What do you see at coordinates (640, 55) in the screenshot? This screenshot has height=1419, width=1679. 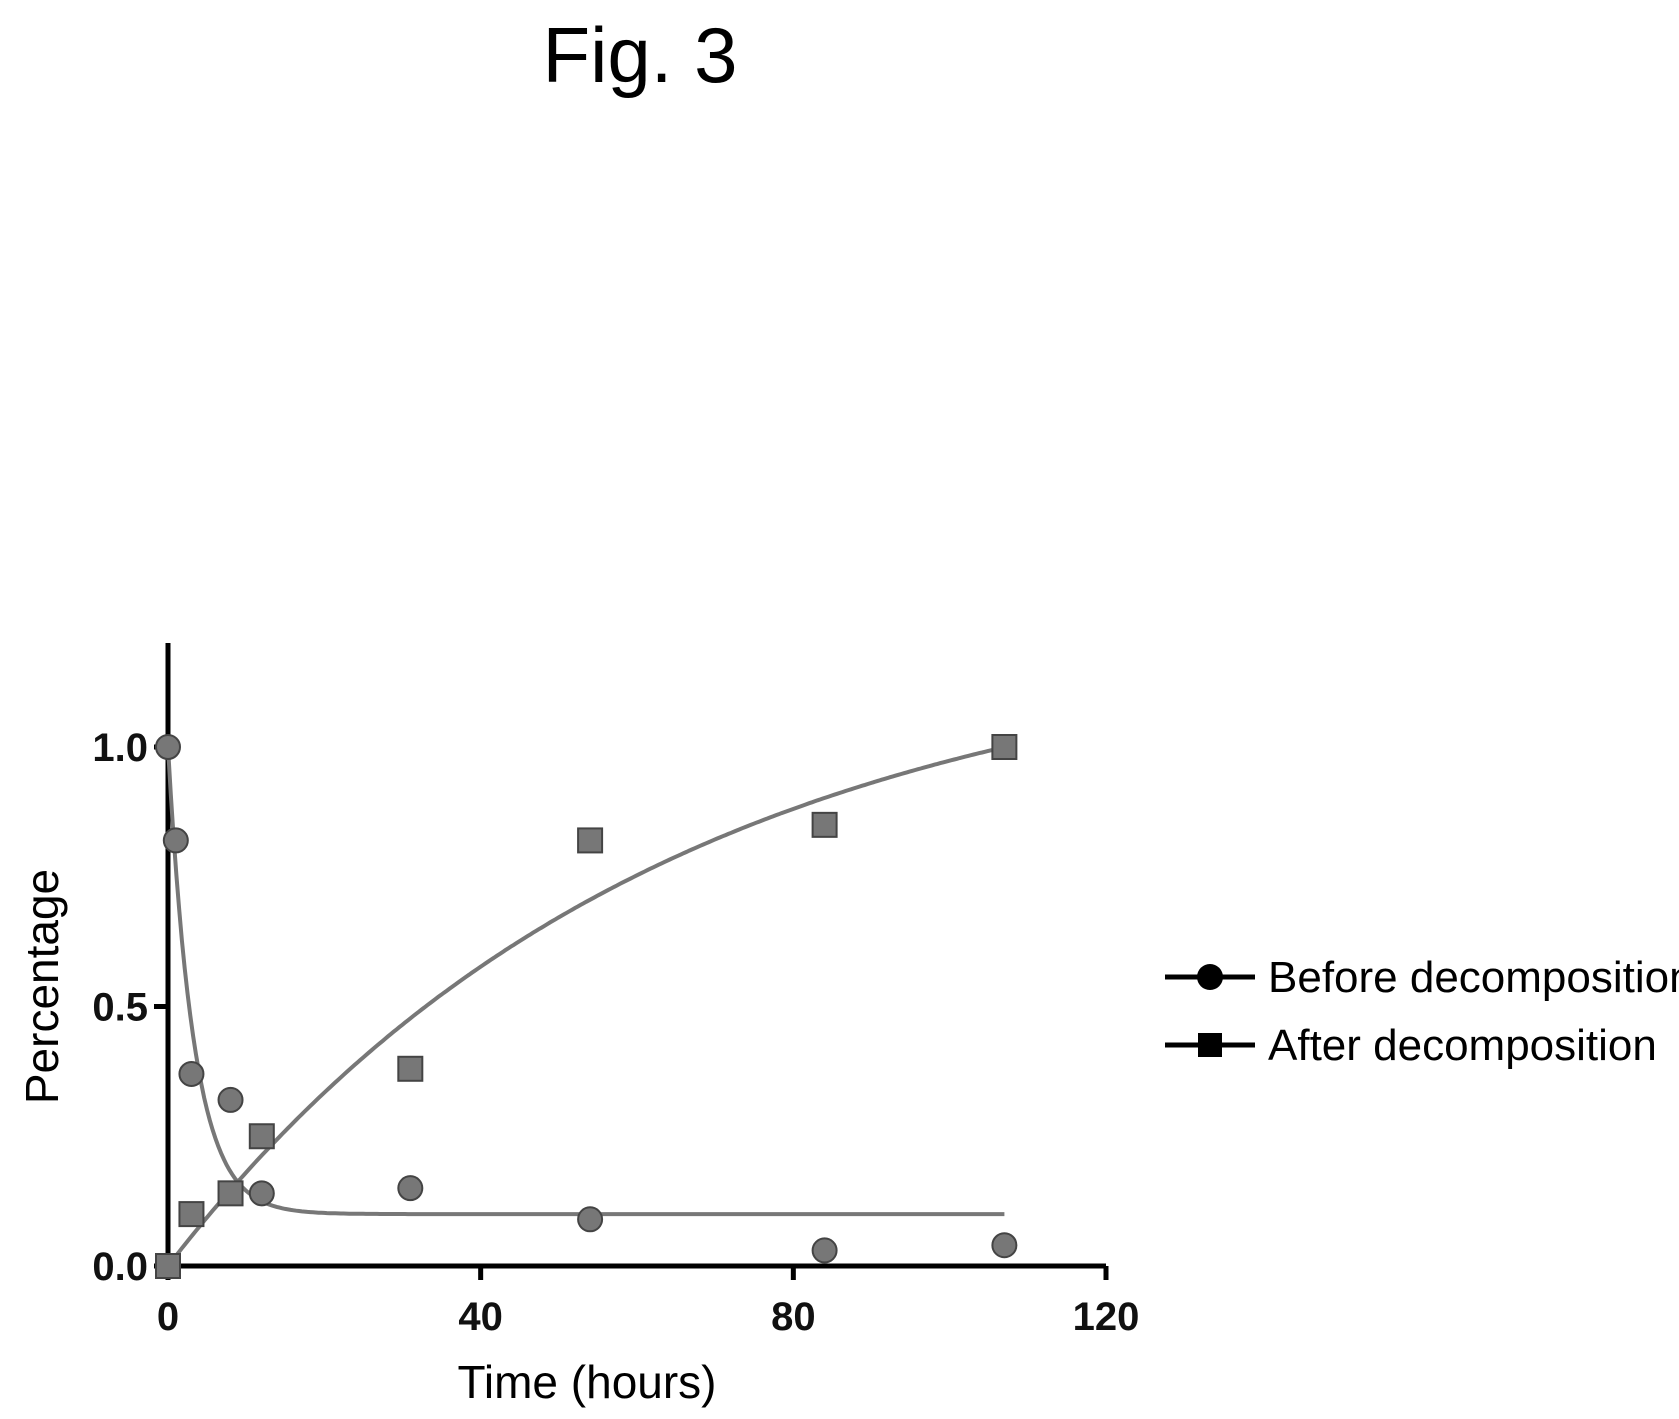 I see `figure-title: Fig. 3` at bounding box center [640, 55].